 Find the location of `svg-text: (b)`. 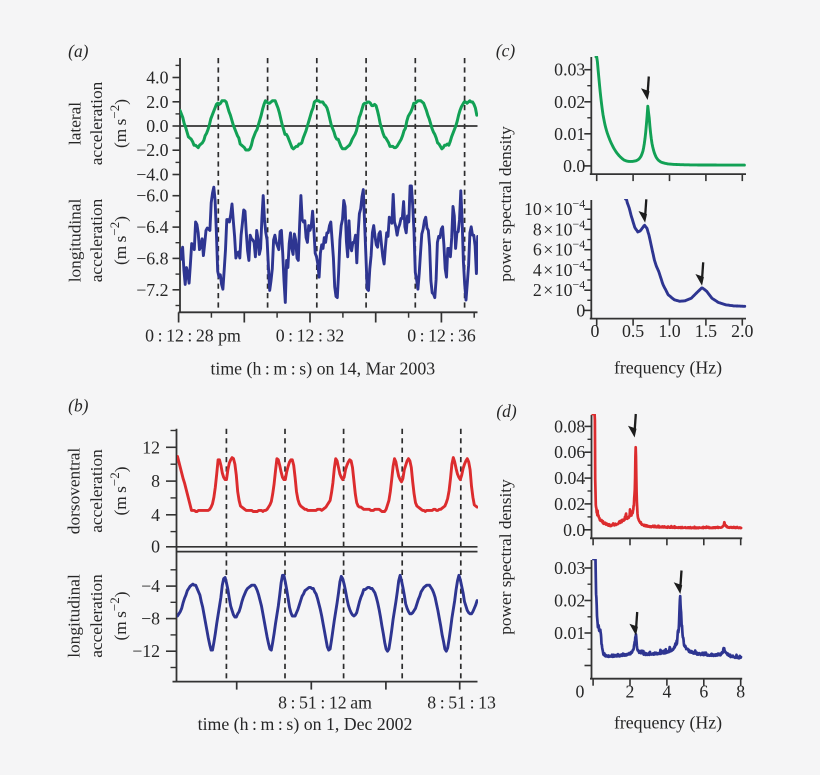

svg-text: (b) is located at coordinates (78, 406).